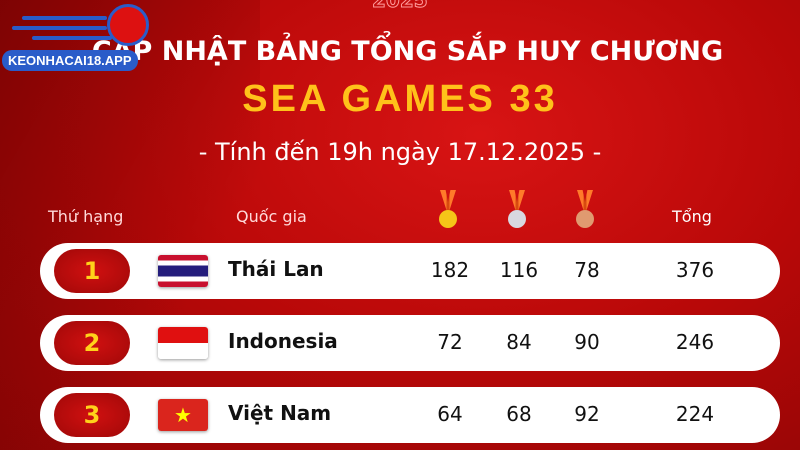  Describe the element at coordinates (519, 414) in the screenshot. I see `silver-count: 68` at that location.